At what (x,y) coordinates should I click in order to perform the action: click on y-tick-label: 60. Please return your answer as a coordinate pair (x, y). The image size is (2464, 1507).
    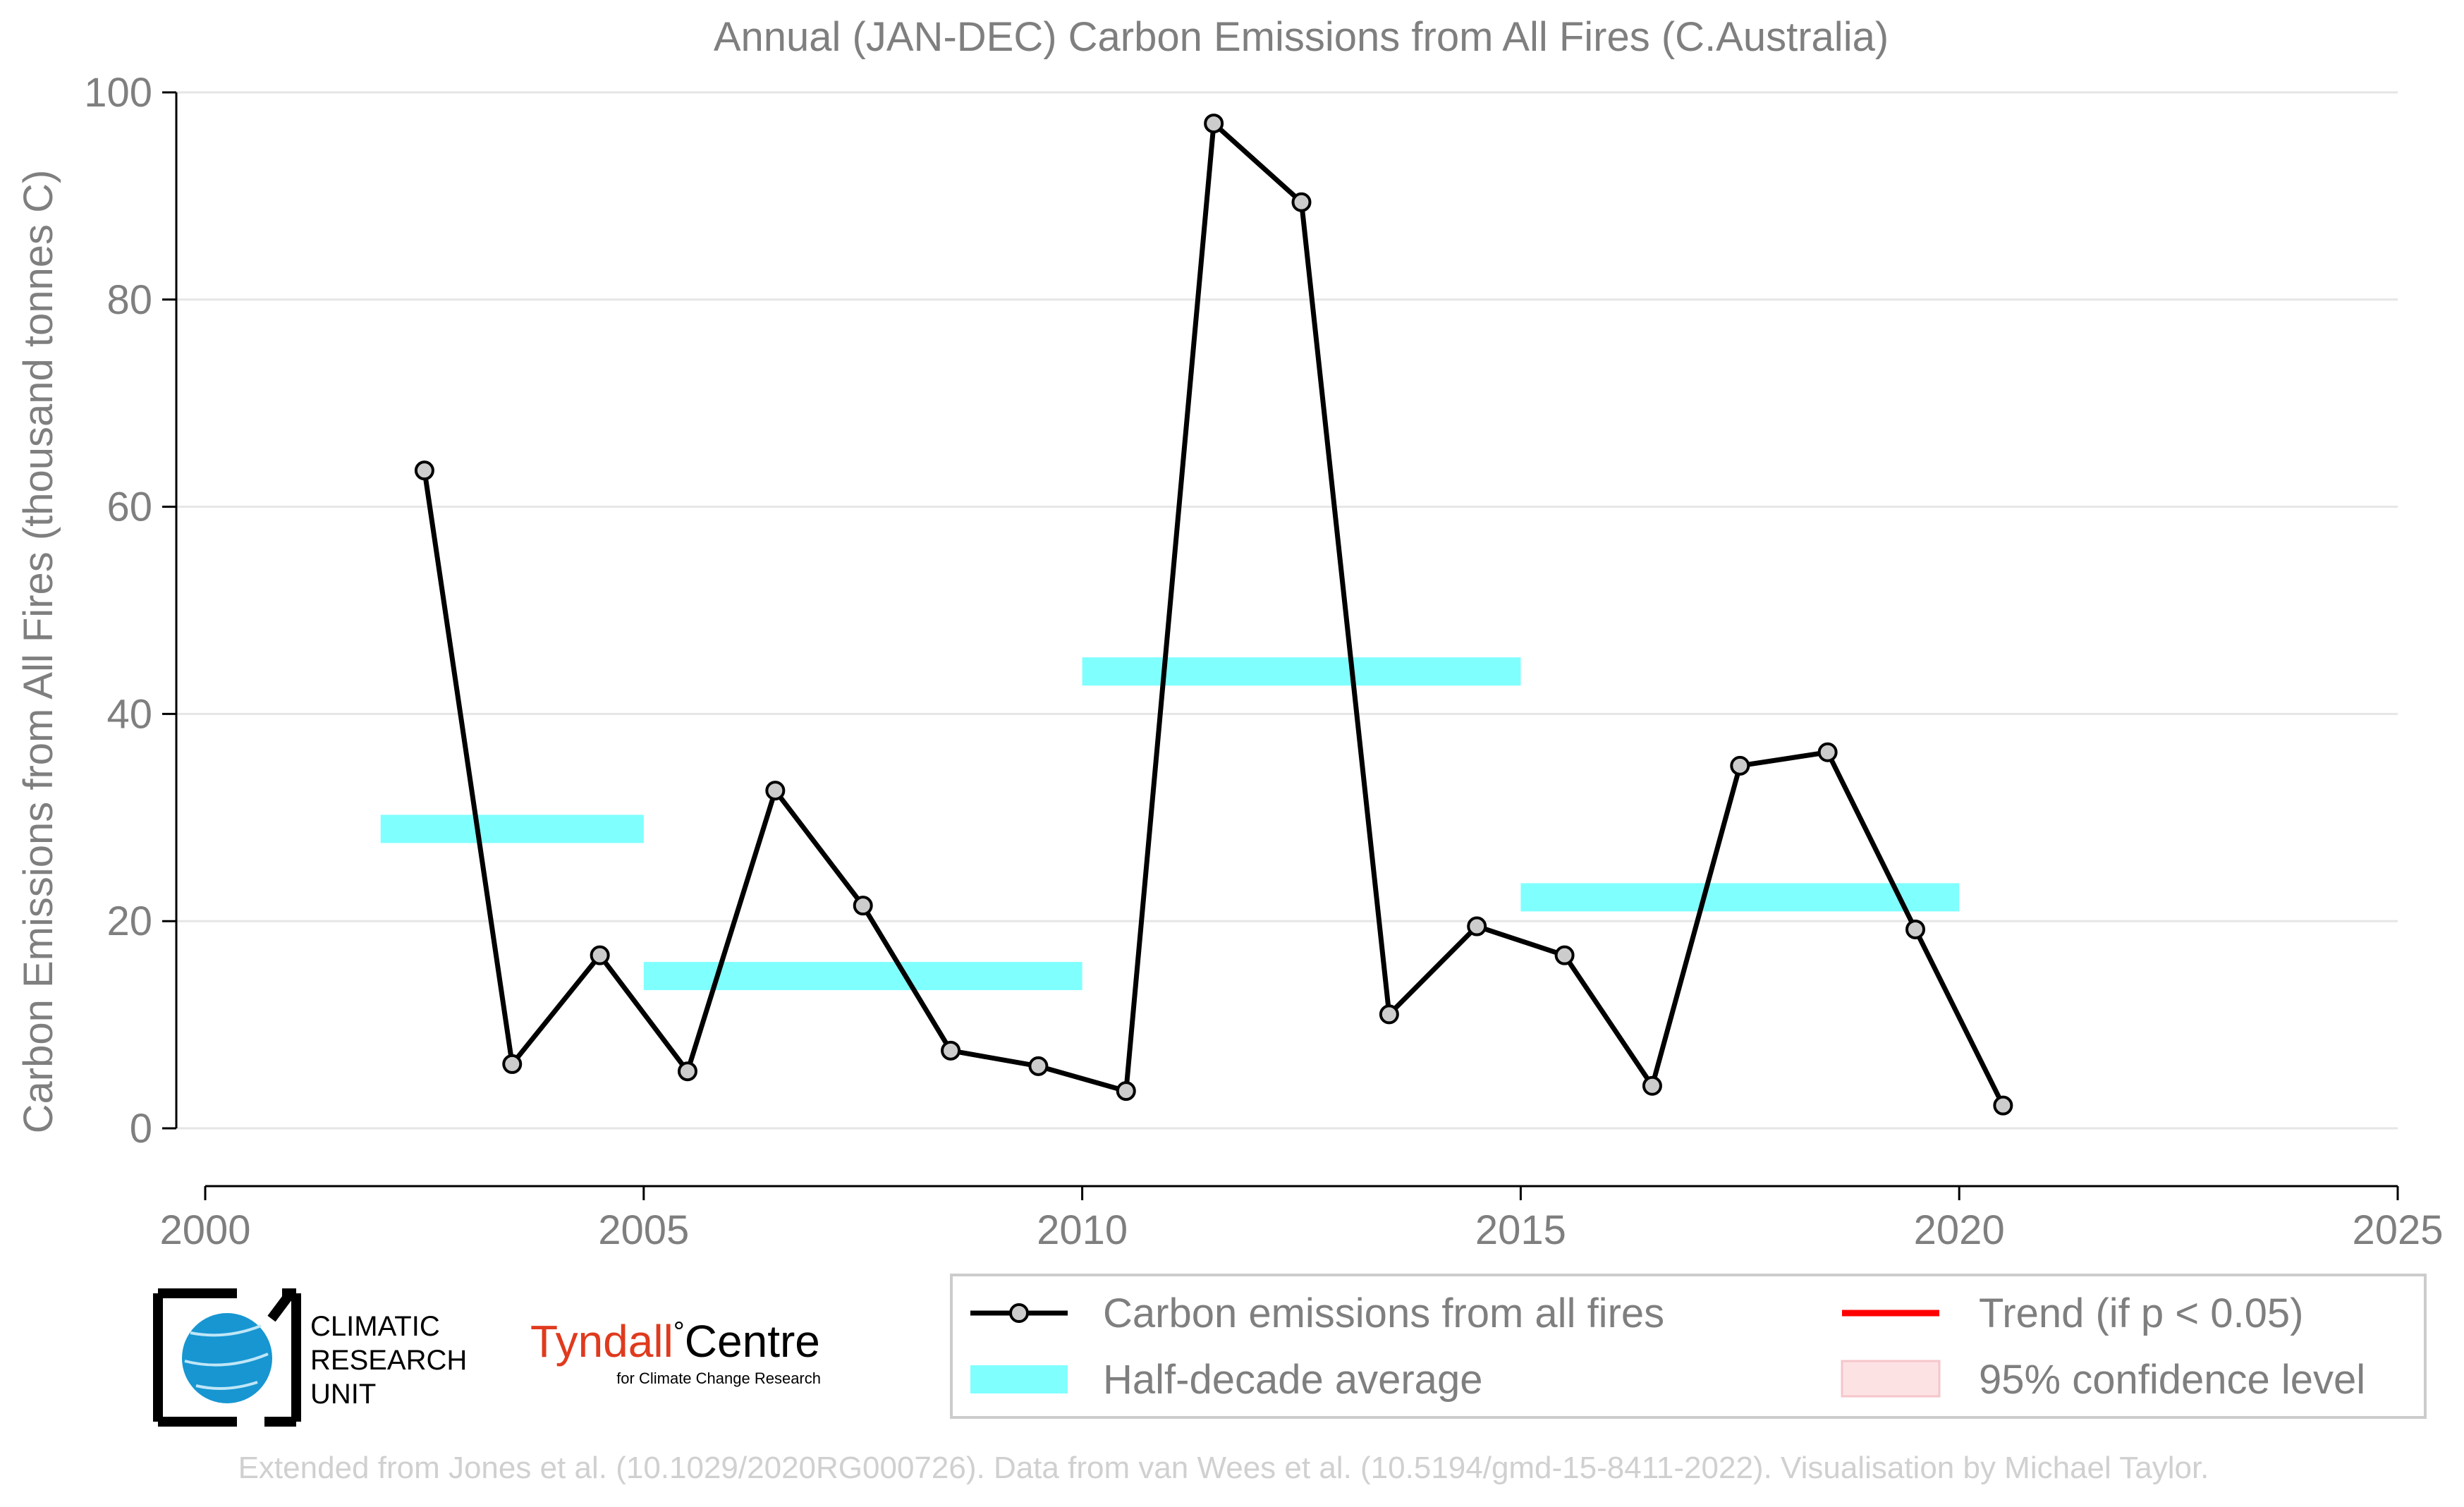
    Looking at the image, I should click on (129, 507).